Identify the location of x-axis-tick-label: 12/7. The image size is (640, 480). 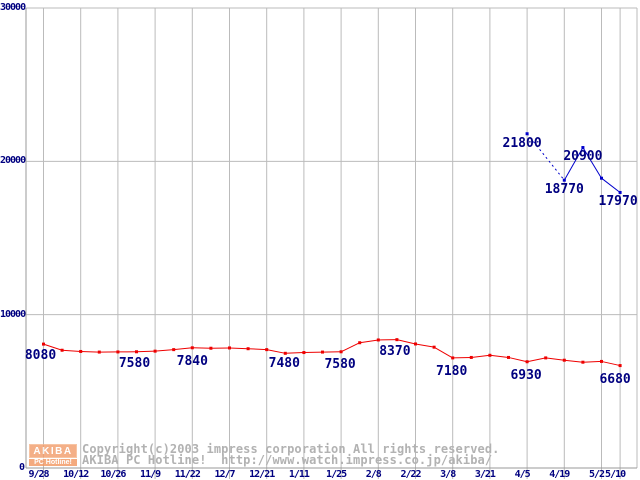
(224, 474).